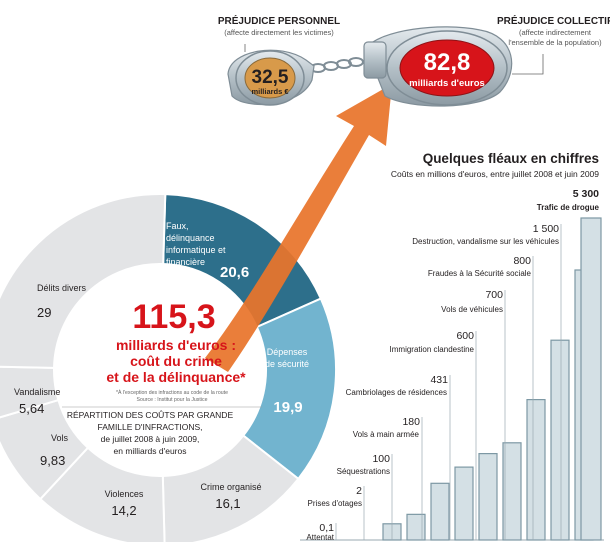  What do you see at coordinates (176, 345) in the screenshot?
I see `donut-center-line1: milliards d'euros :` at bounding box center [176, 345].